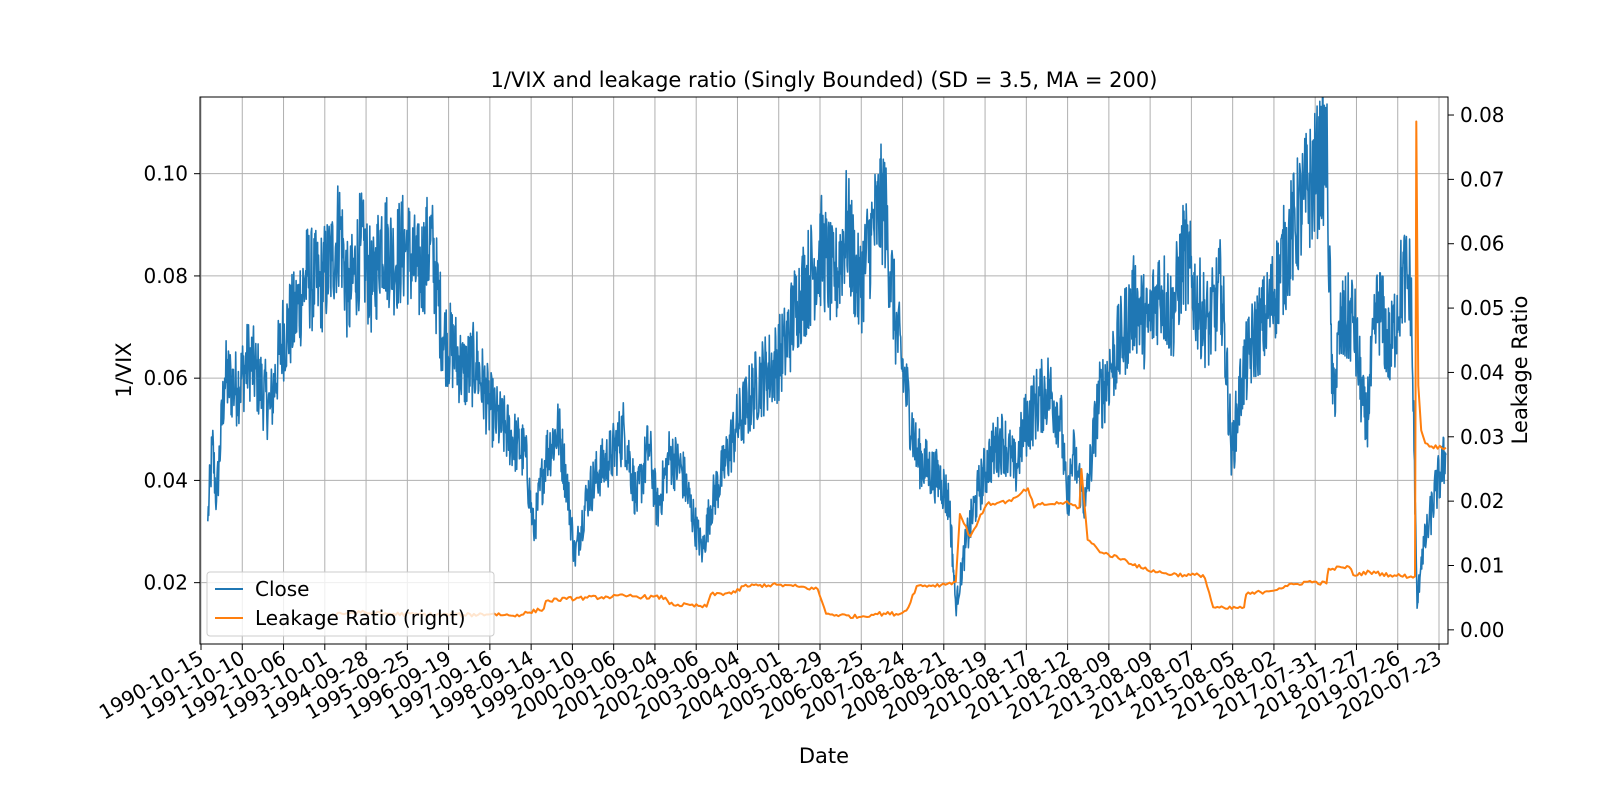  Describe the element at coordinates (1482, 308) in the screenshot. I see `y-right-tick-label: 0.05` at that location.